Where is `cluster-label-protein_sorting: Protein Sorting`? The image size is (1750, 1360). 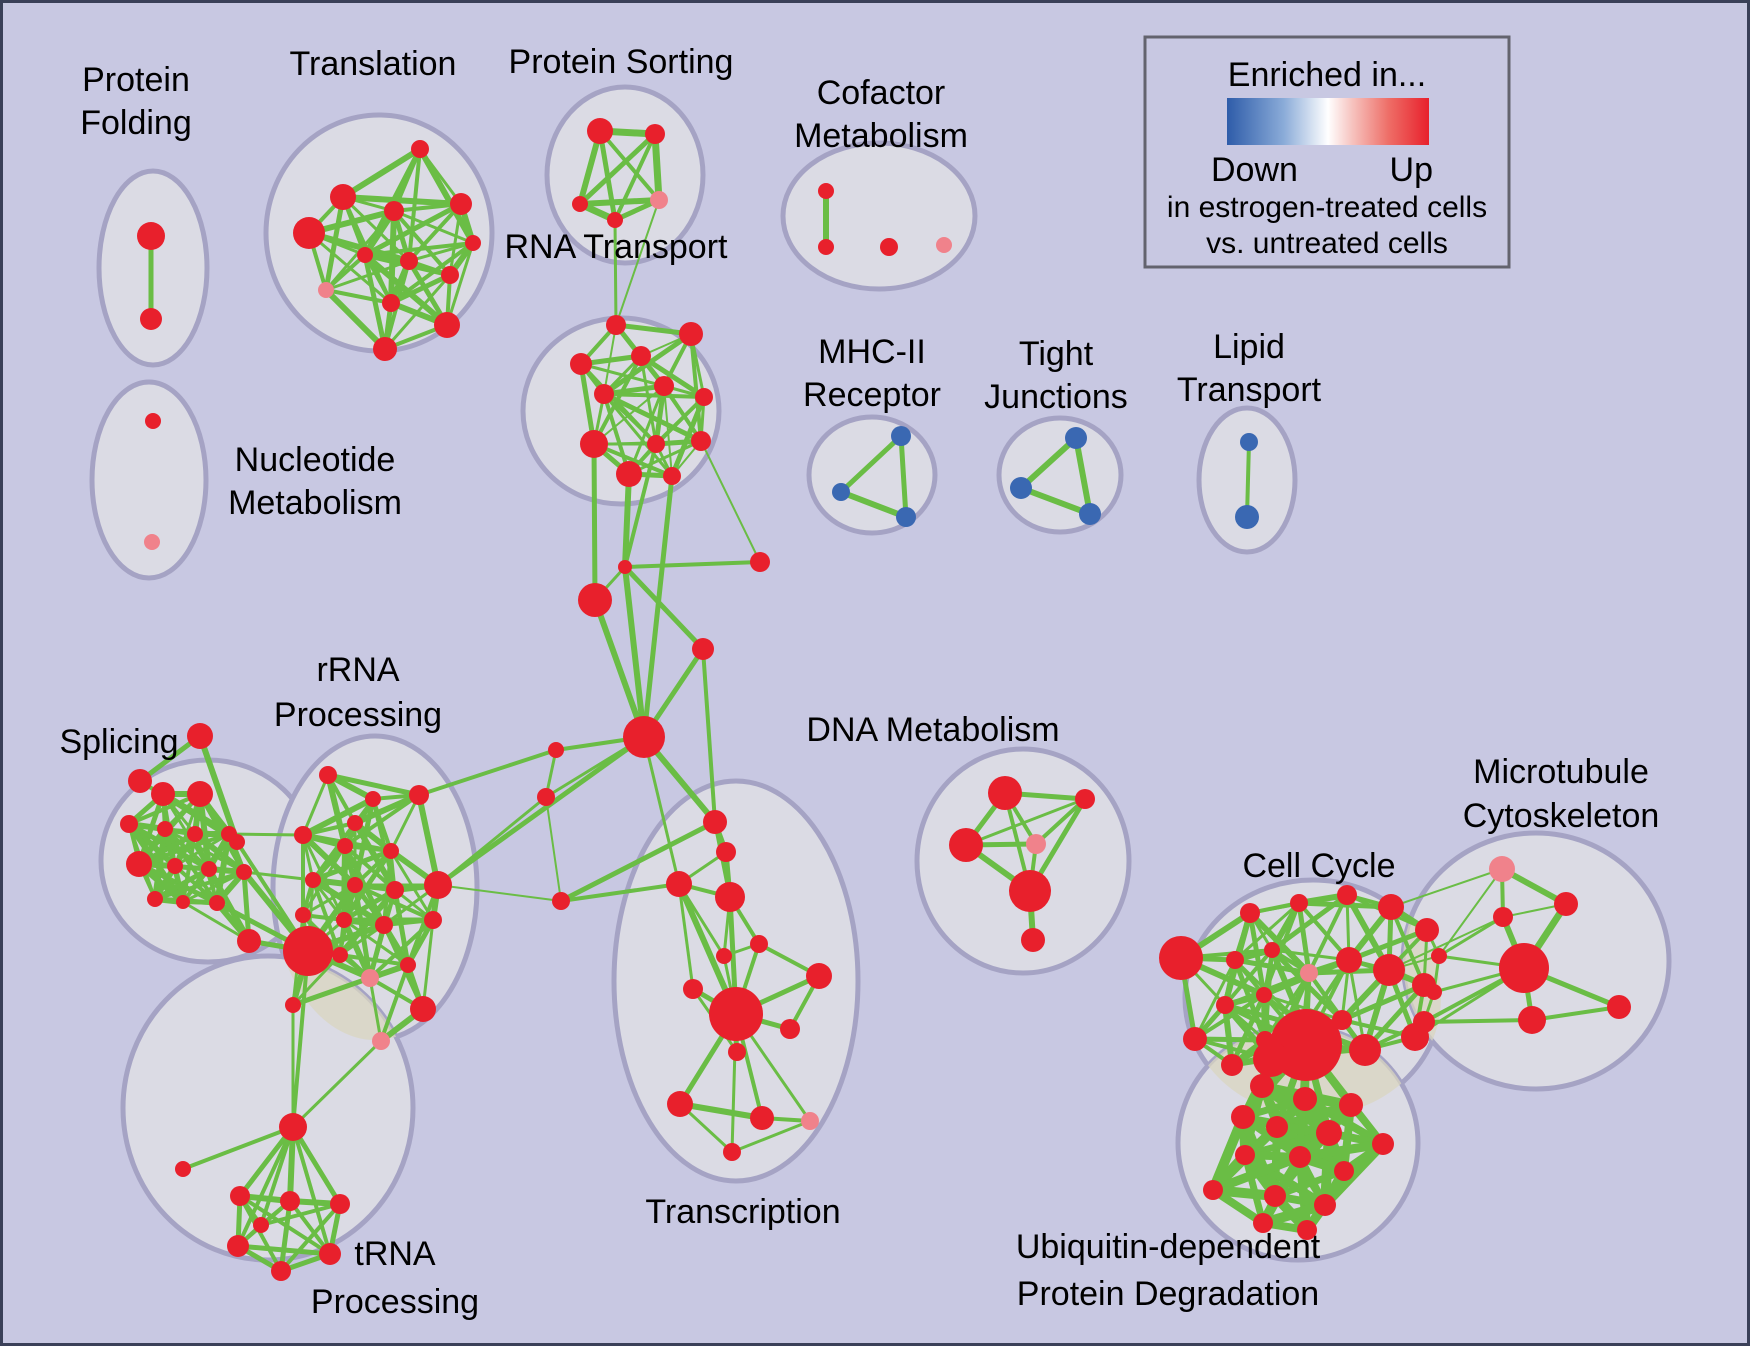 cluster-label-protein_sorting: Protein Sorting is located at coordinates (621, 62).